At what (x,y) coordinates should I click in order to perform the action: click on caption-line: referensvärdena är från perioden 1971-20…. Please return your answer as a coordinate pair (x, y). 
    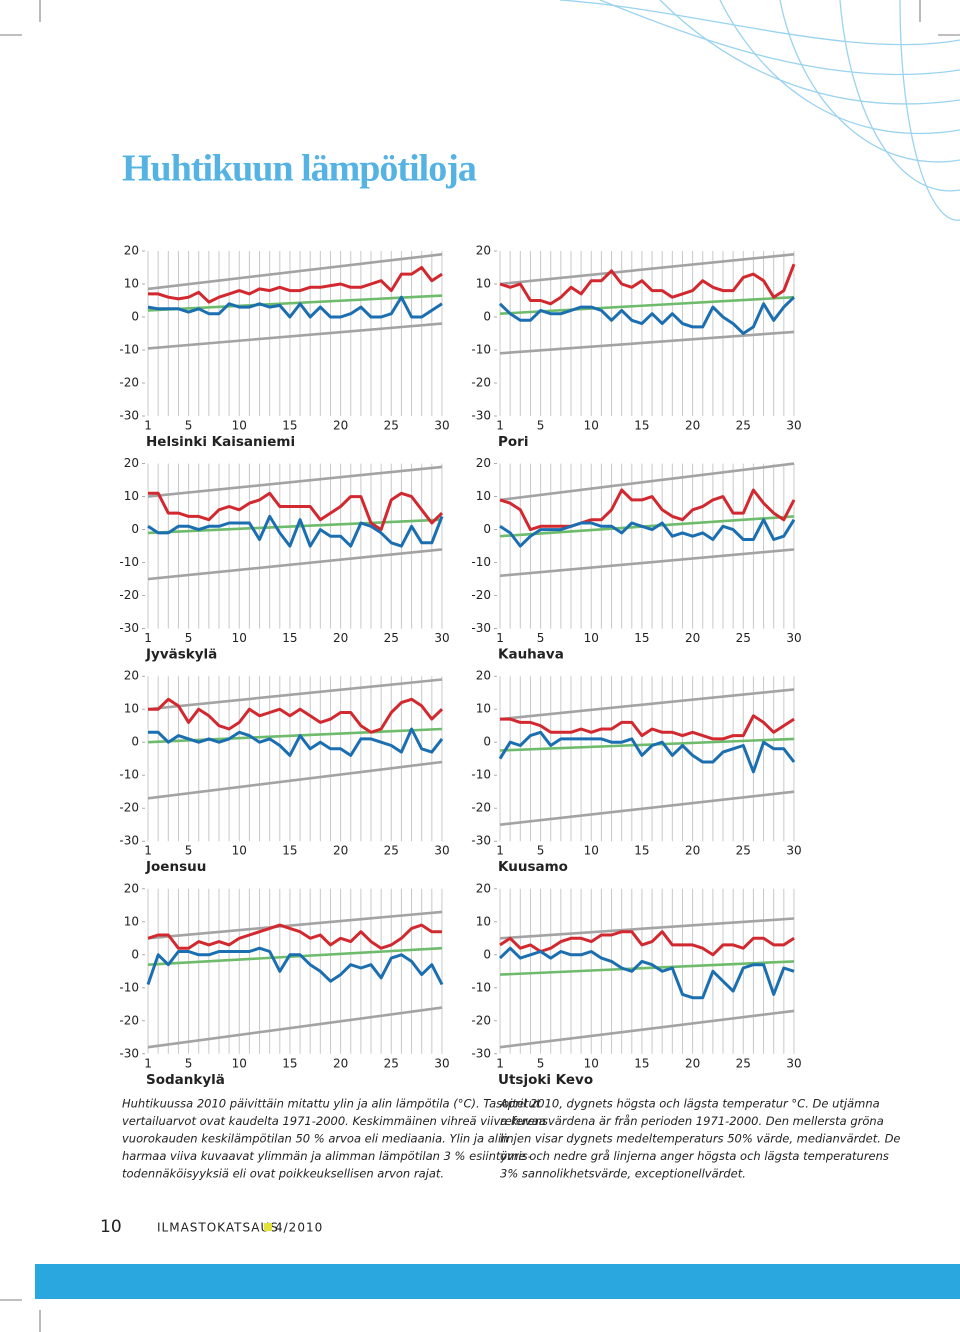
    Looking at the image, I should click on (692, 1121).